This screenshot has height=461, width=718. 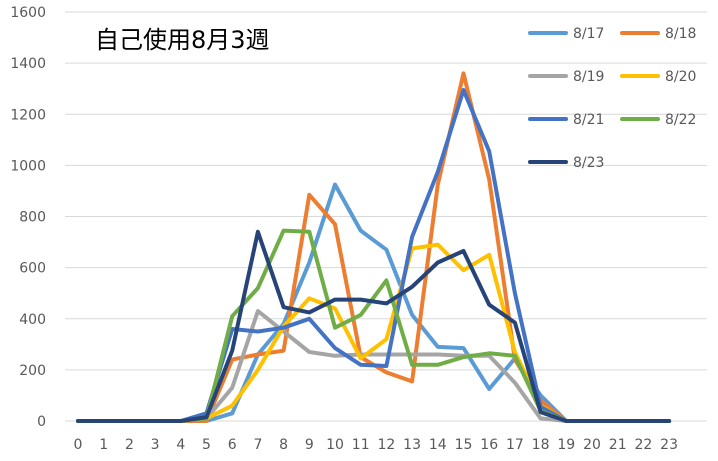 I want to click on x-tick-label: 15, so click(x=464, y=445).